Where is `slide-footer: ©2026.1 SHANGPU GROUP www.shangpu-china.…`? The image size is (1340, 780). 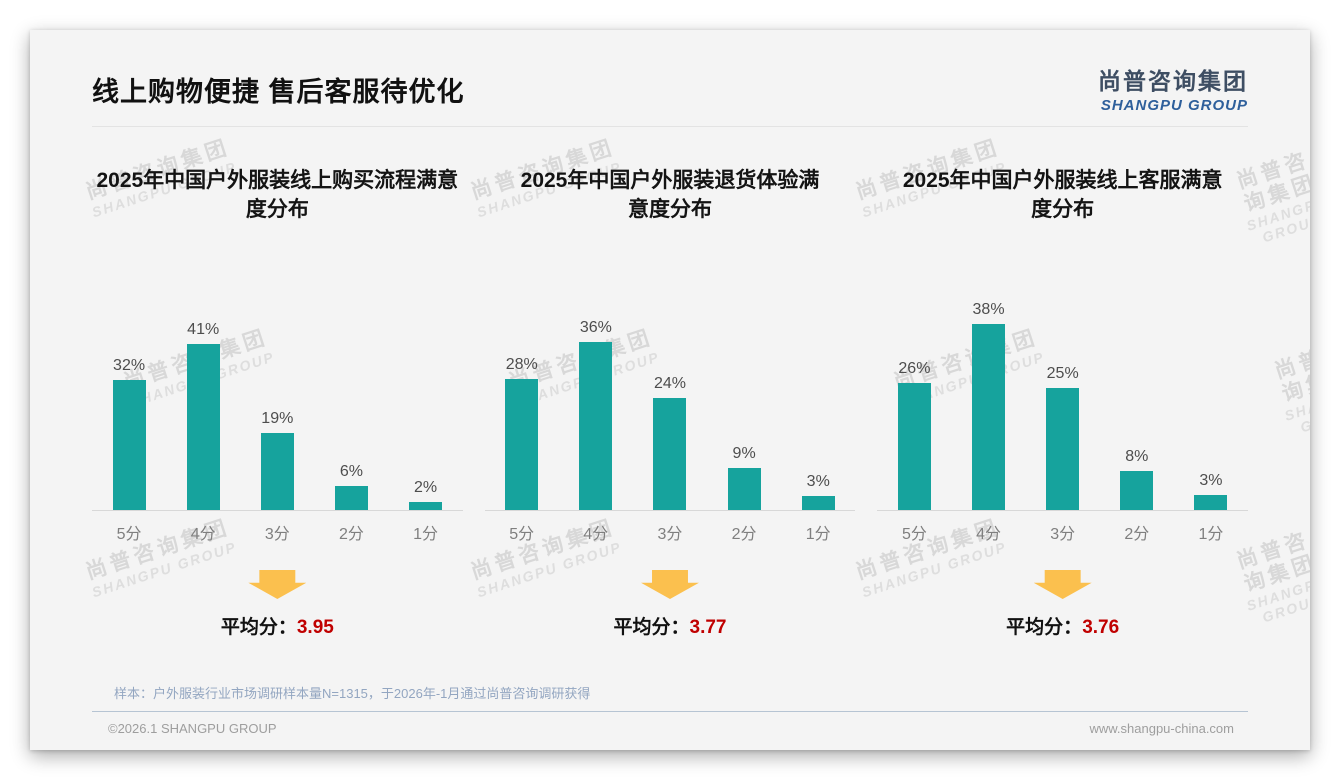 slide-footer: ©2026.1 SHANGPU GROUP www.shangpu-china.… is located at coordinates (670, 728).